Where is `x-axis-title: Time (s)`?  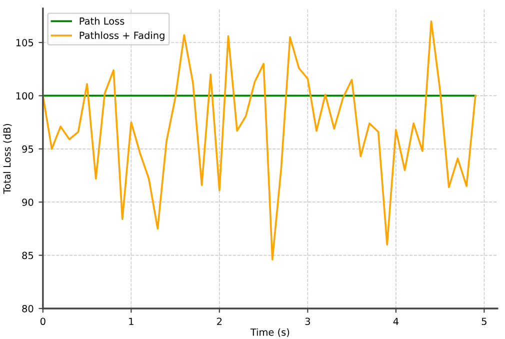
x-axis-title: Time (s) is located at coordinates (270, 332).